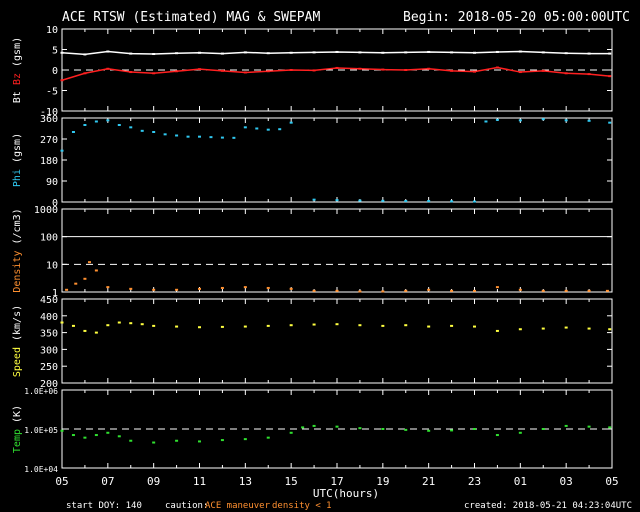 This screenshot has height=512, width=640. Describe the element at coordinates (17, 229) in the screenshot. I see `y-axis-label-part-density-1: (/cm3)` at that location.